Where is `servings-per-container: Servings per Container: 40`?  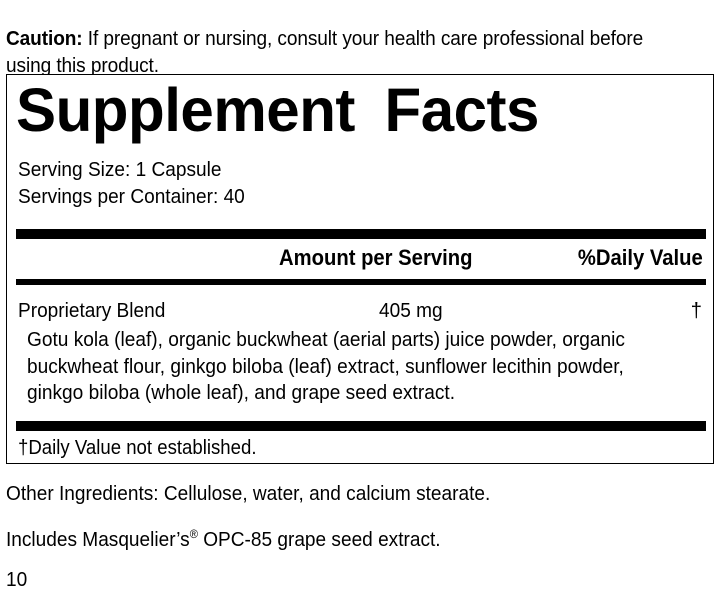
servings-per-container: Servings per Container: 40 is located at coordinates (131, 196).